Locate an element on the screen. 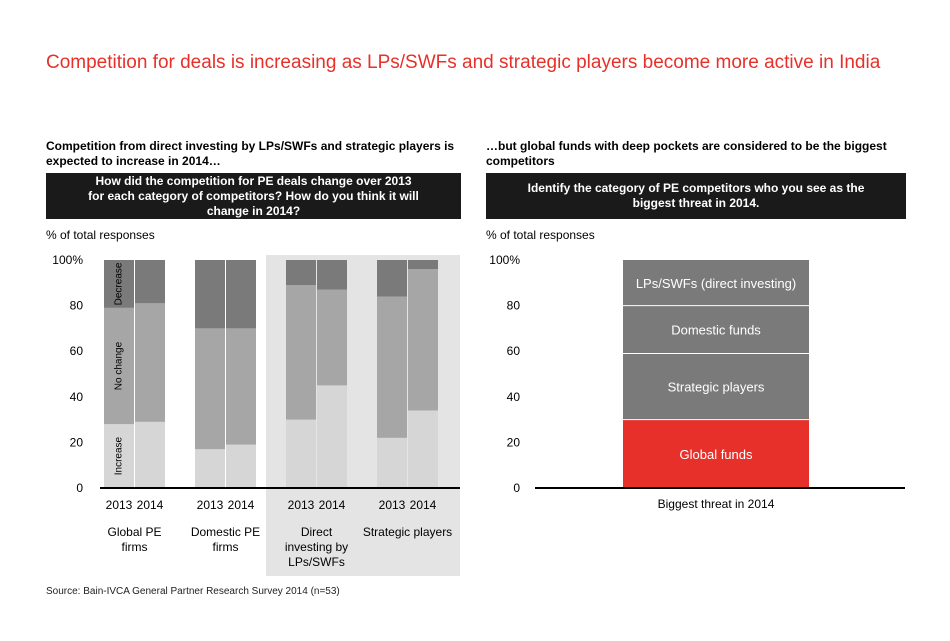 This screenshot has height=641, width=950. bar-segment-lps-swfs-direct-investing is located at coordinates (716, 283).